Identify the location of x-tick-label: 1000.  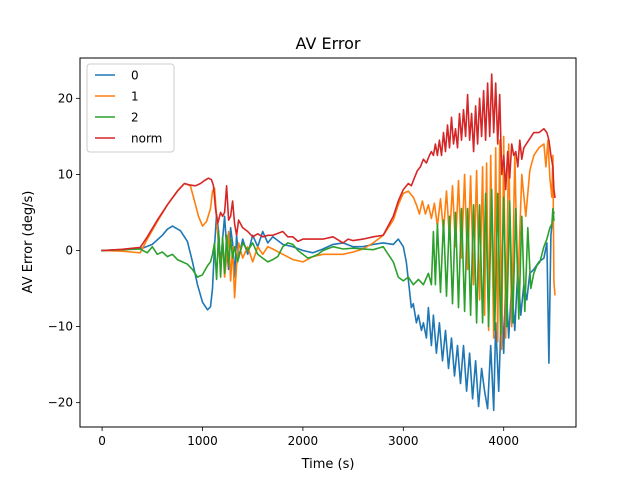
(202, 441).